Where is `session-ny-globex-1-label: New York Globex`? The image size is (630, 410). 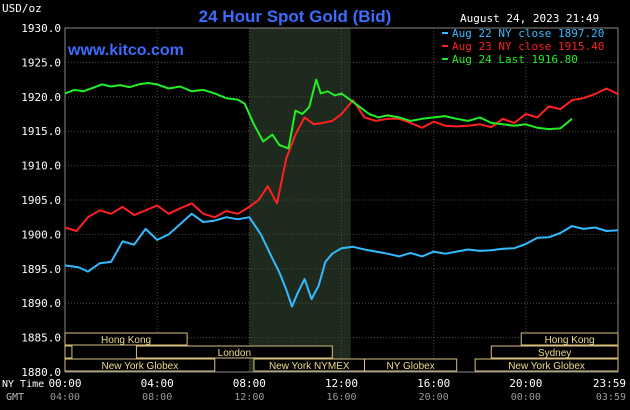 session-ny-globex-1-label: New York Globex is located at coordinates (140, 366).